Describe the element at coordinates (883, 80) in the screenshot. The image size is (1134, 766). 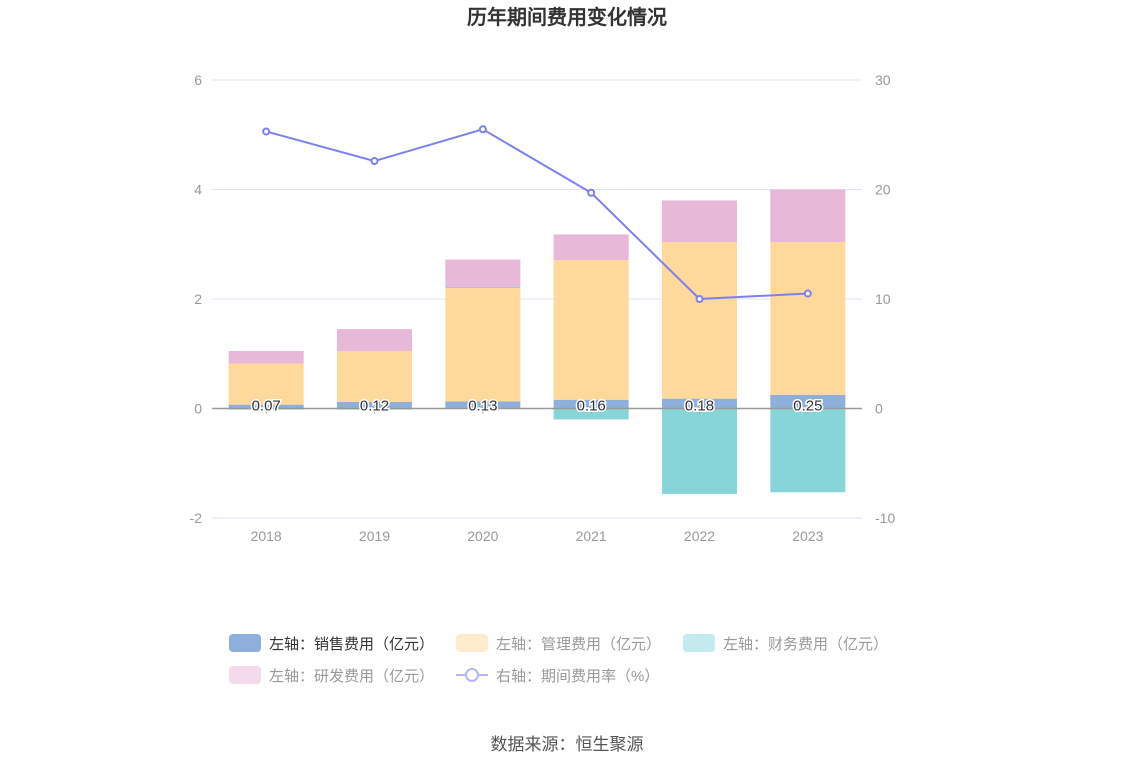
I see `right-tick-label: 30` at that location.